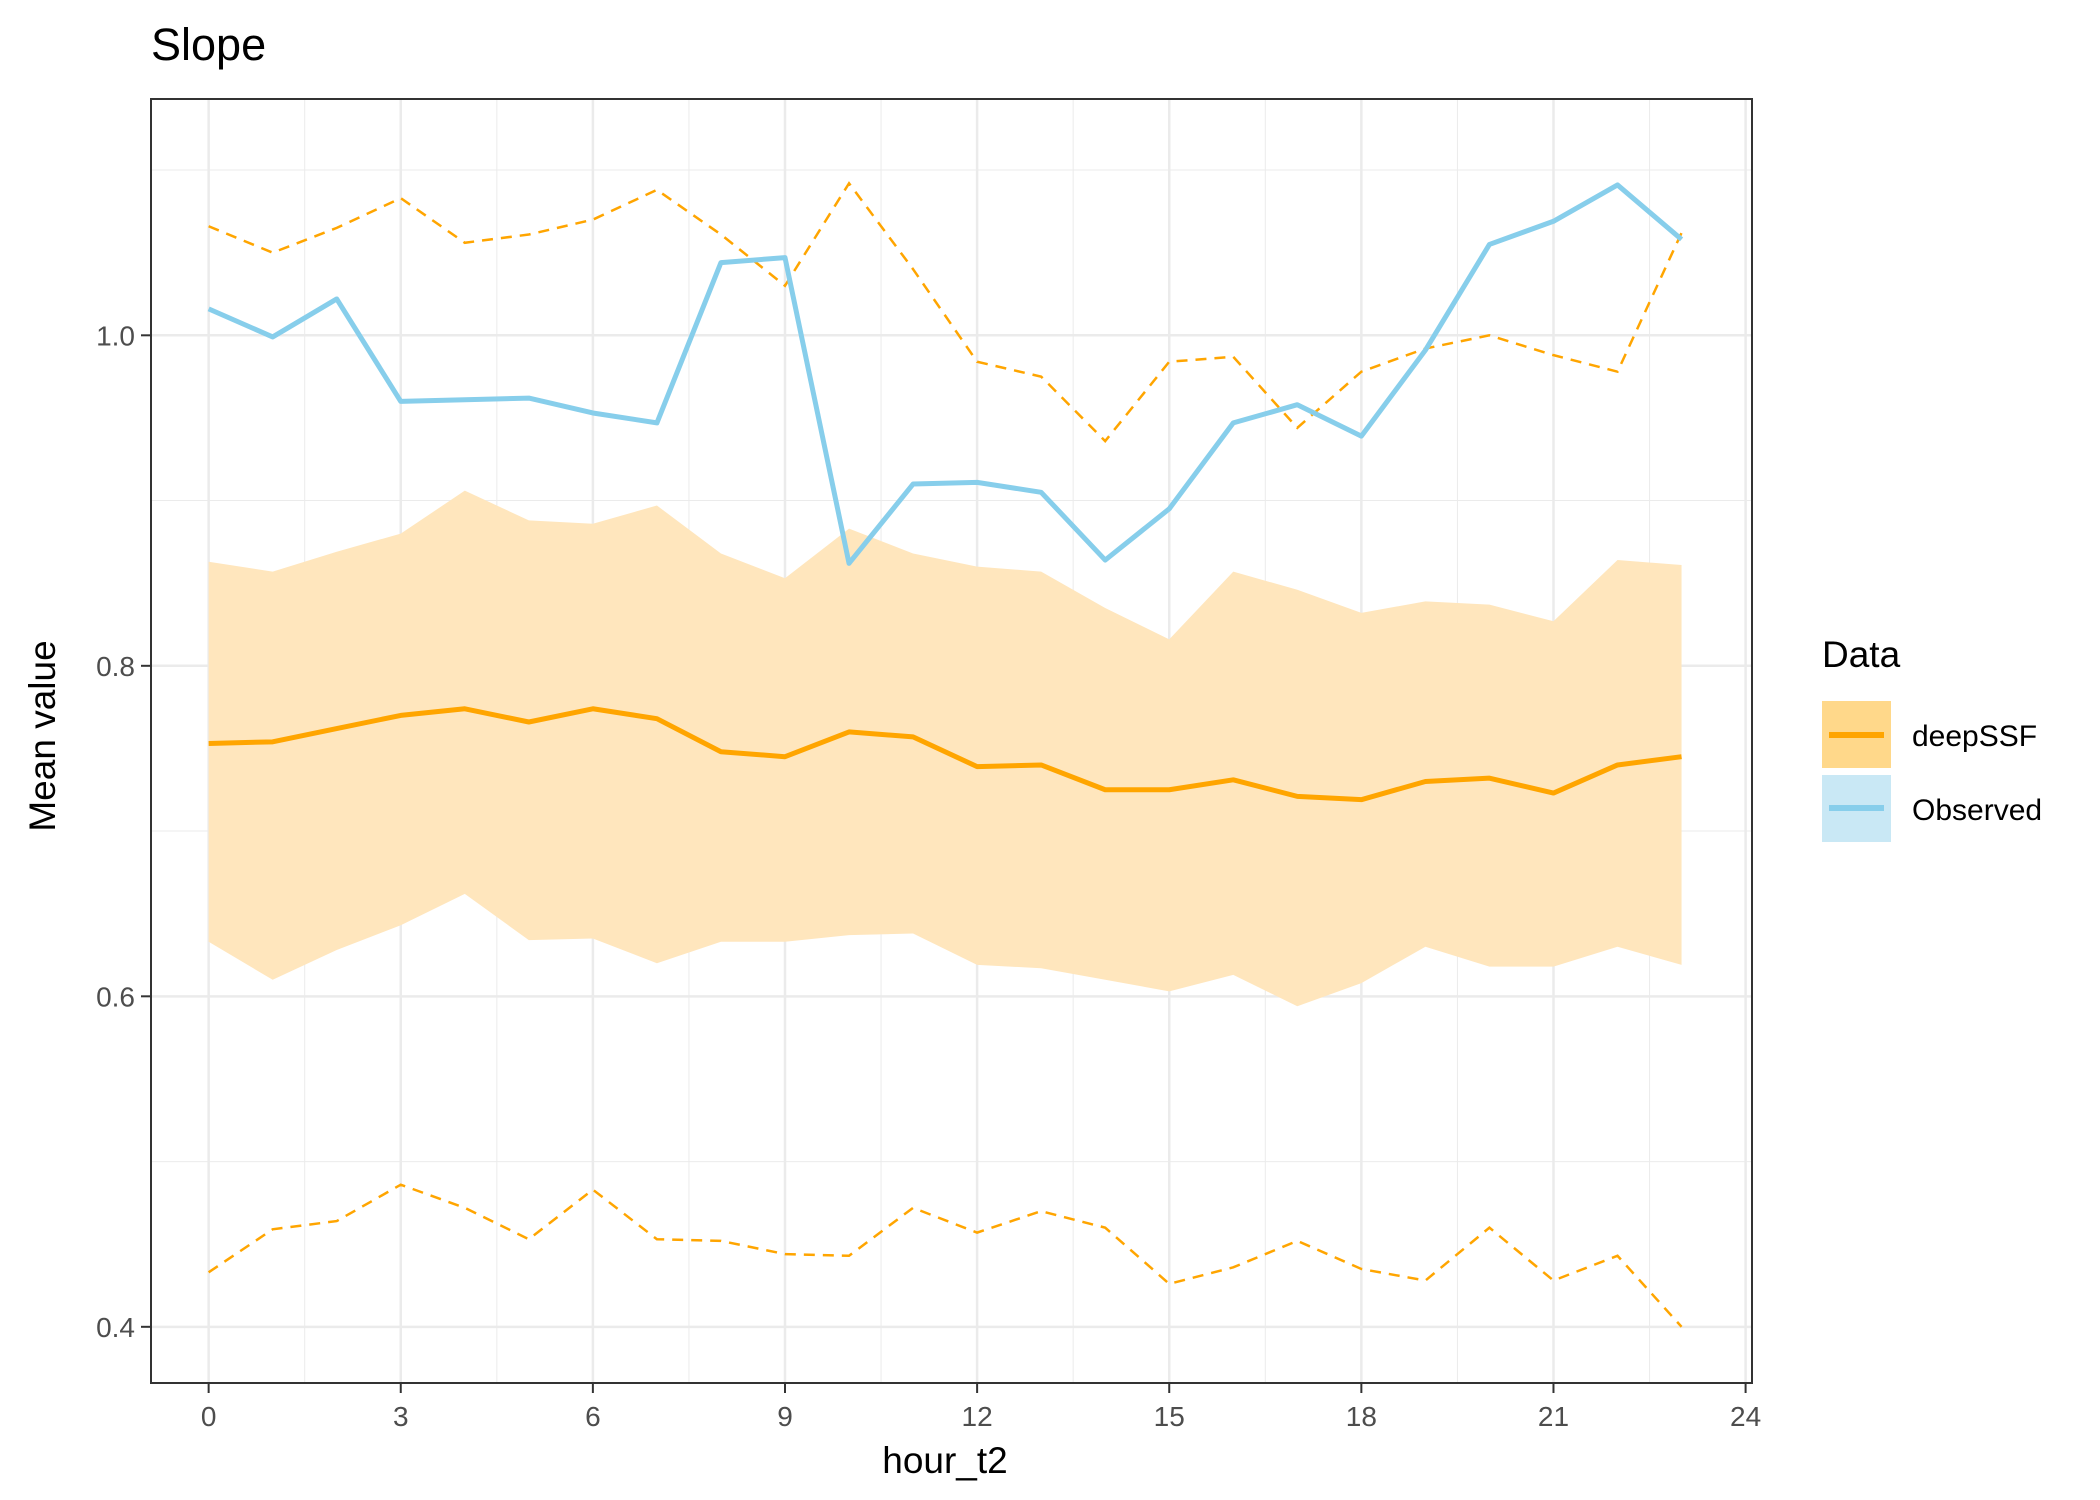 The width and height of the screenshot is (2100, 1500). Describe the element at coordinates (115, 1327) in the screenshot. I see `y-tick-label: 0.4` at that location.